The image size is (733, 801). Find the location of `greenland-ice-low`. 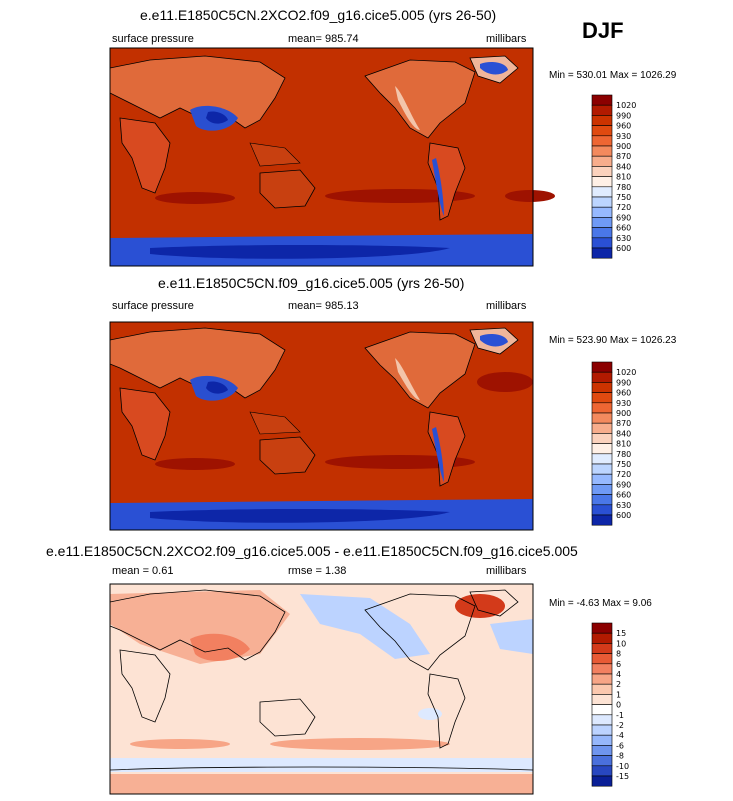

greenland-ice-low is located at coordinates (494, 68).